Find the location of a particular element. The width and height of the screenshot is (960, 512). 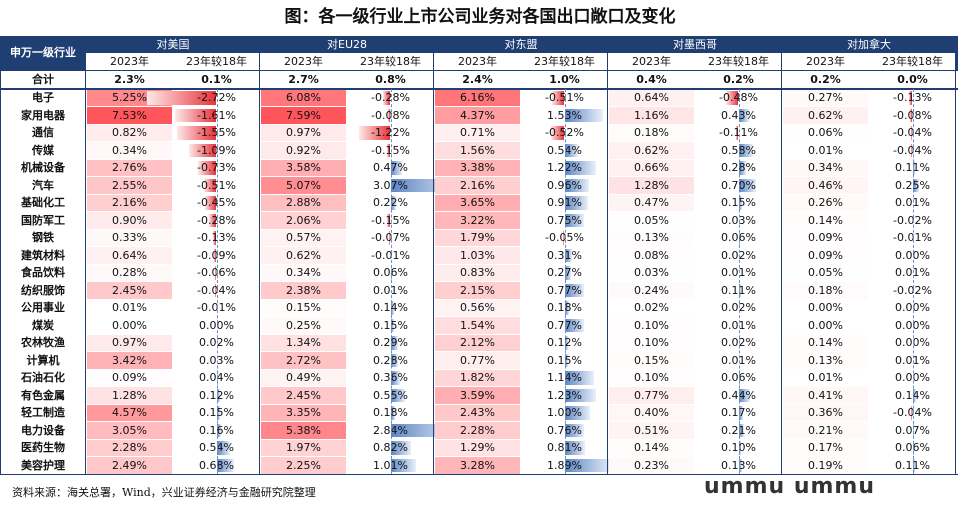

change-value: 0.12% is located at coordinates (216, 395).